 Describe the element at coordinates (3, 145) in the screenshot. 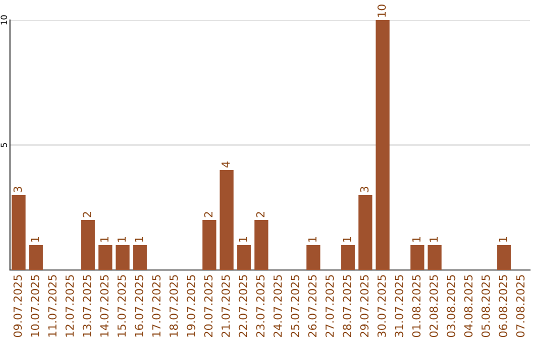

I see `y-tick-label: 5` at that location.